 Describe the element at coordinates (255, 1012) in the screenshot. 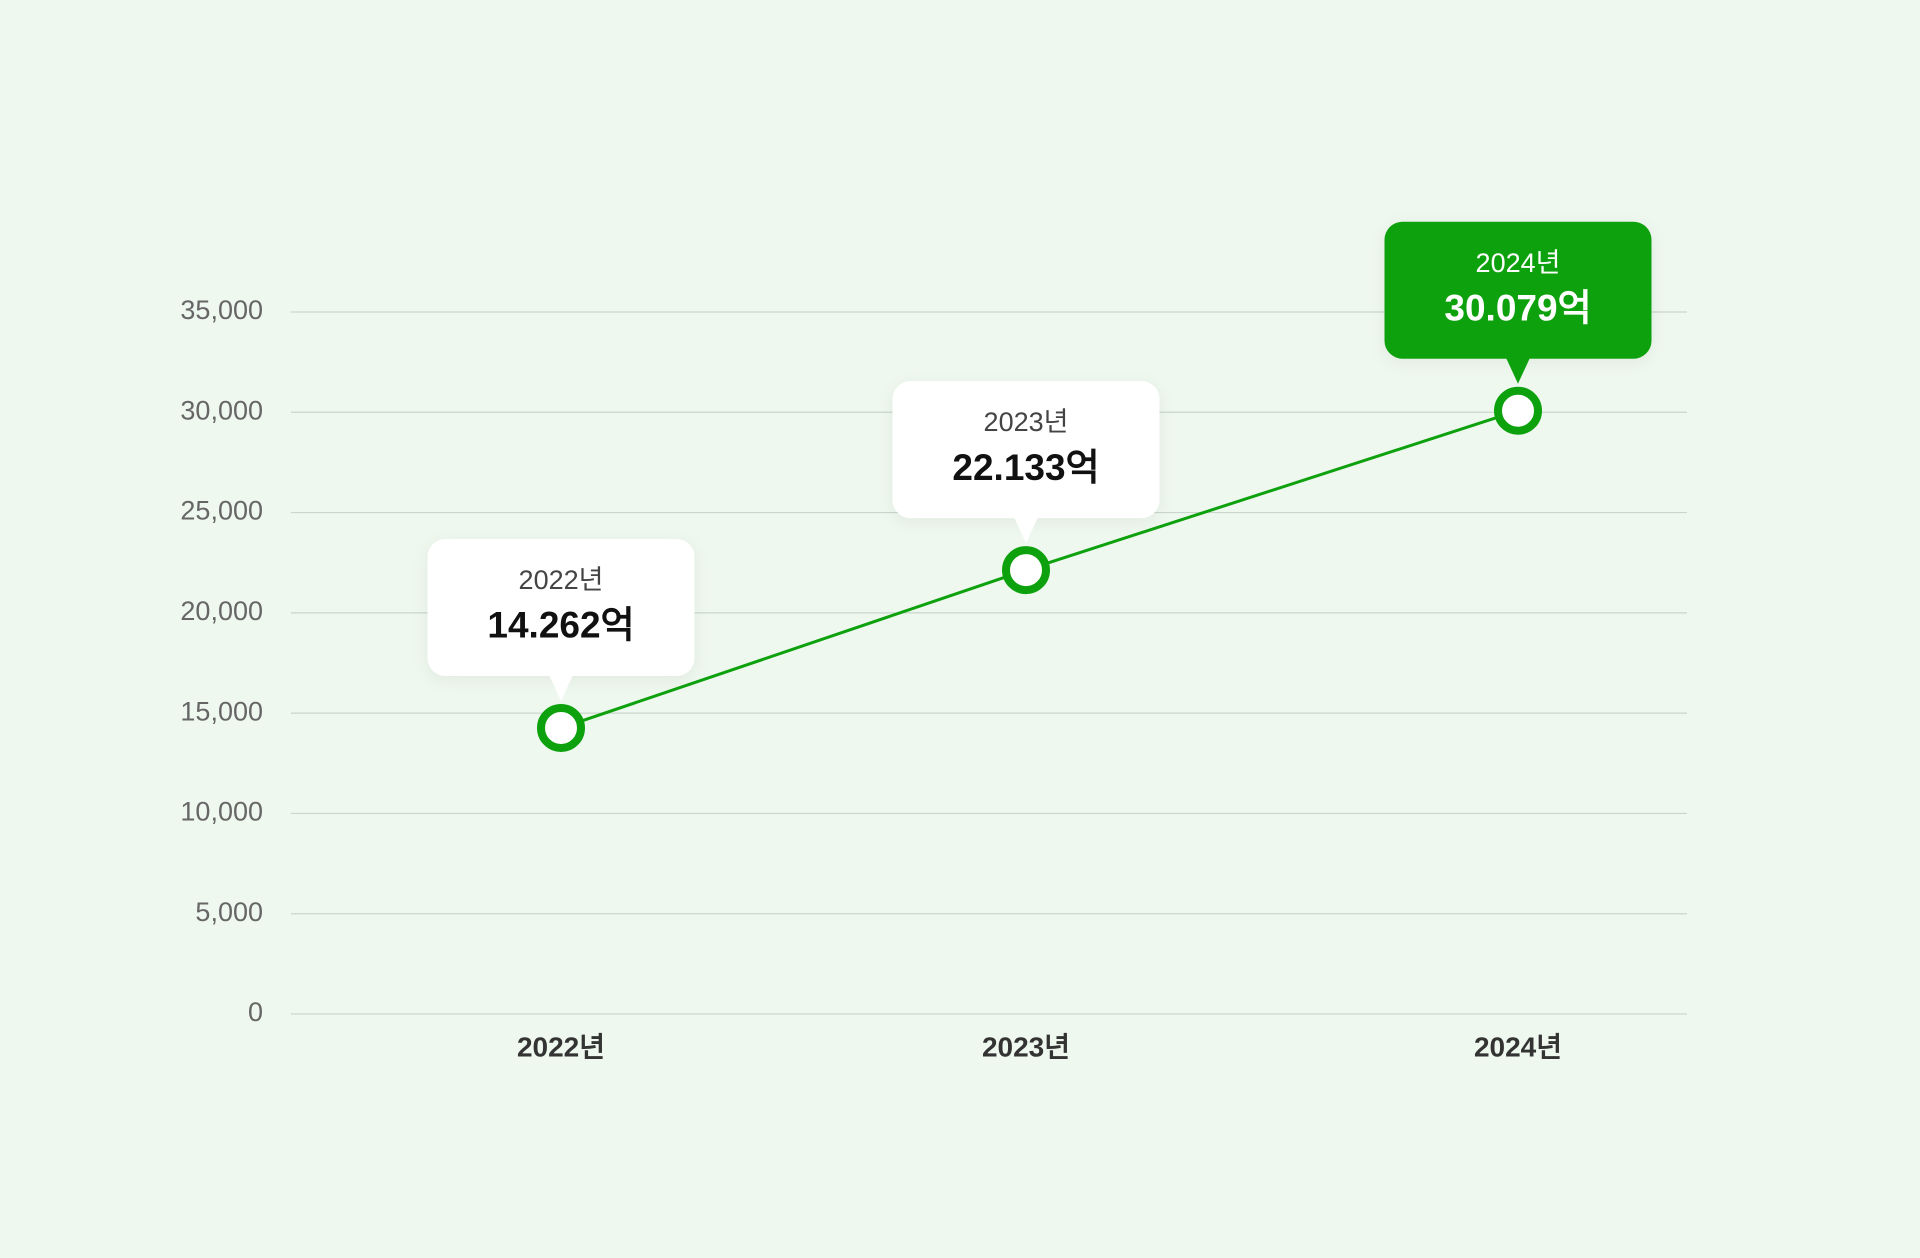

I see `y-tick-label: 0` at that location.